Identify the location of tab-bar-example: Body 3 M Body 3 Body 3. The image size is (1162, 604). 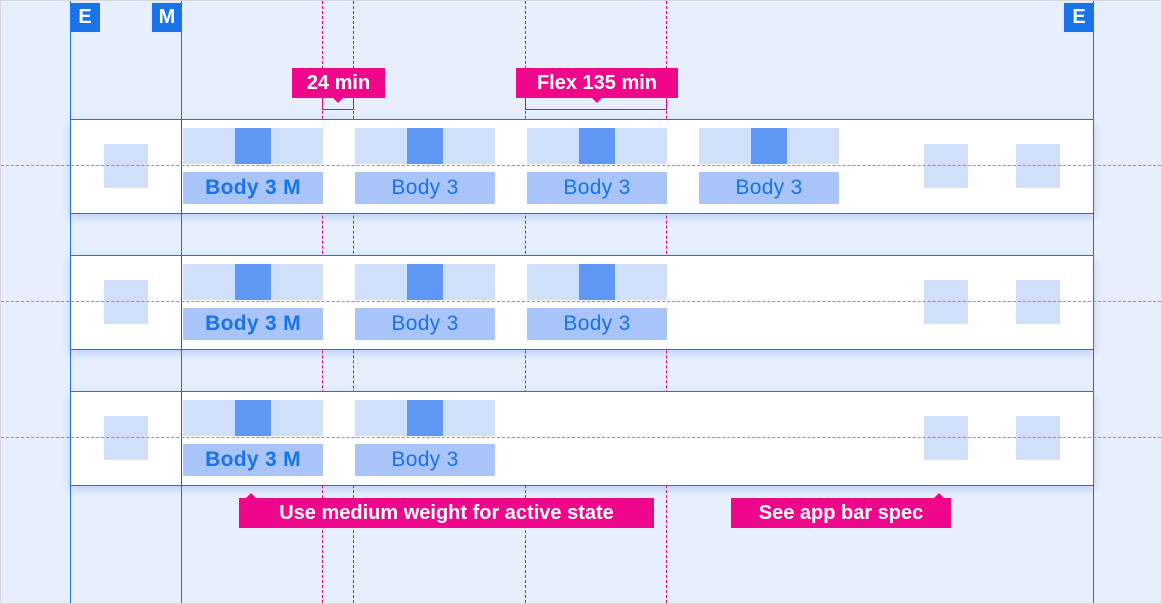
(582, 302).